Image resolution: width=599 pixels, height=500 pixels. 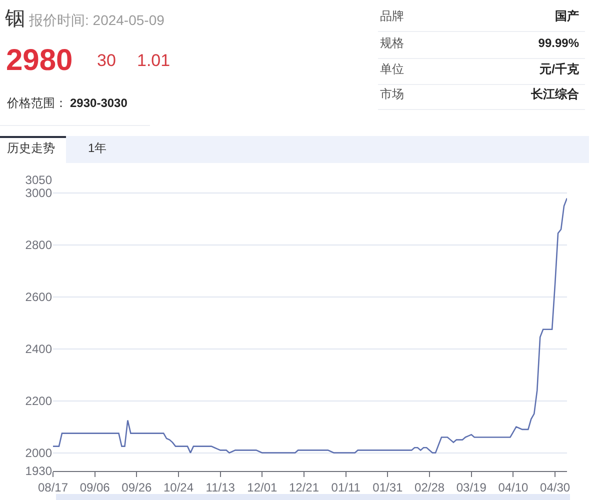 What do you see at coordinates (392, 69) in the screenshot?
I see `text: 单位` at bounding box center [392, 69].